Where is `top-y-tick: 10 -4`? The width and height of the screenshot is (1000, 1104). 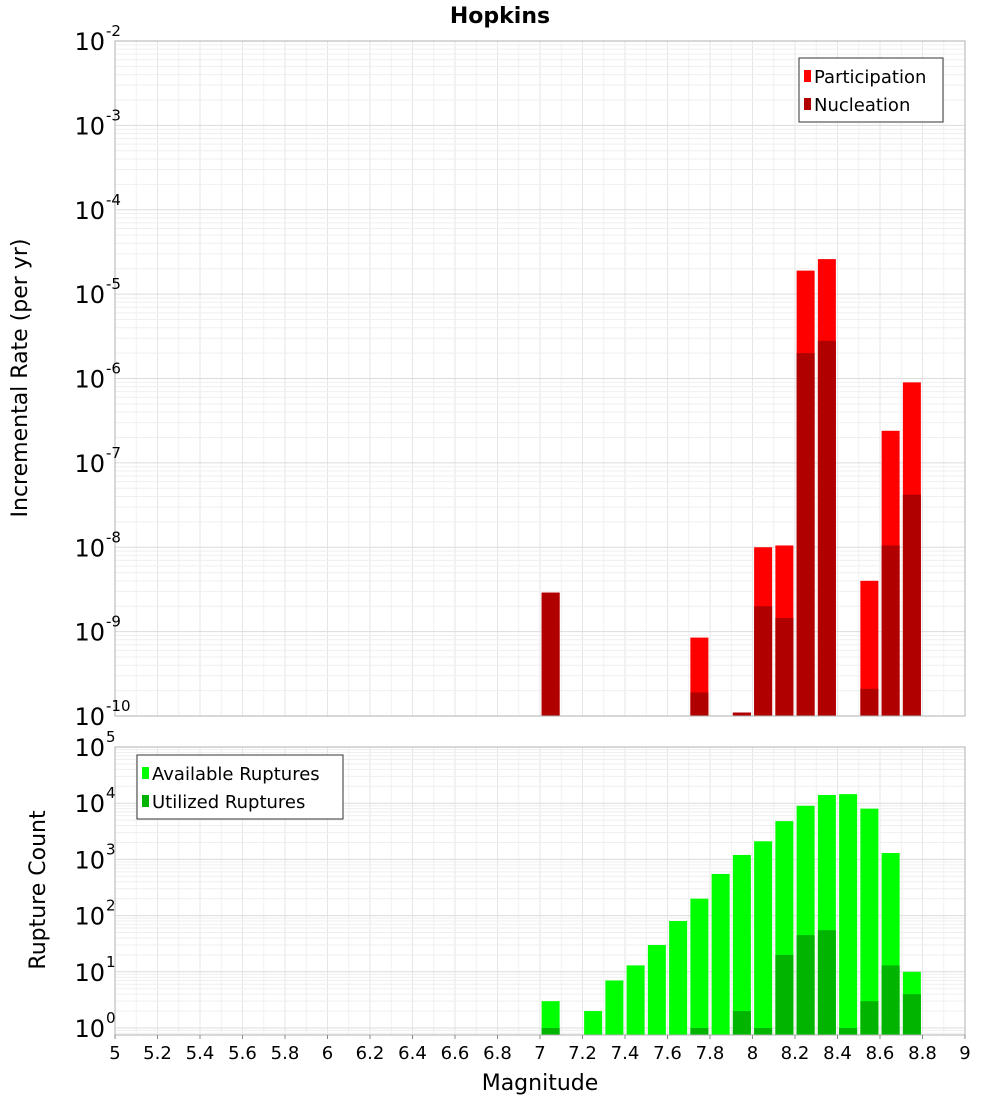 top-y-tick: 10 -4 is located at coordinates (97, 208).